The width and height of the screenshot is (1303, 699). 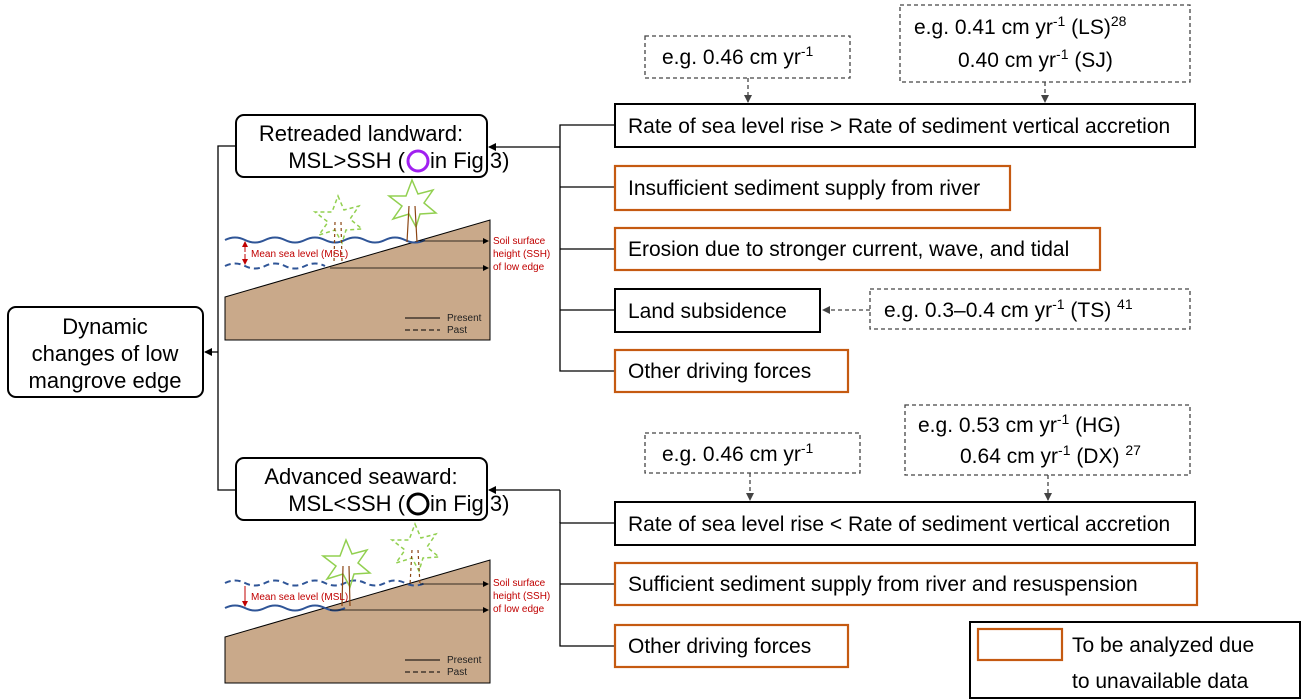 What do you see at coordinates (1091, 310) in the screenshot?
I see `text-run: (TS)` at bounding box center [1091, 310].